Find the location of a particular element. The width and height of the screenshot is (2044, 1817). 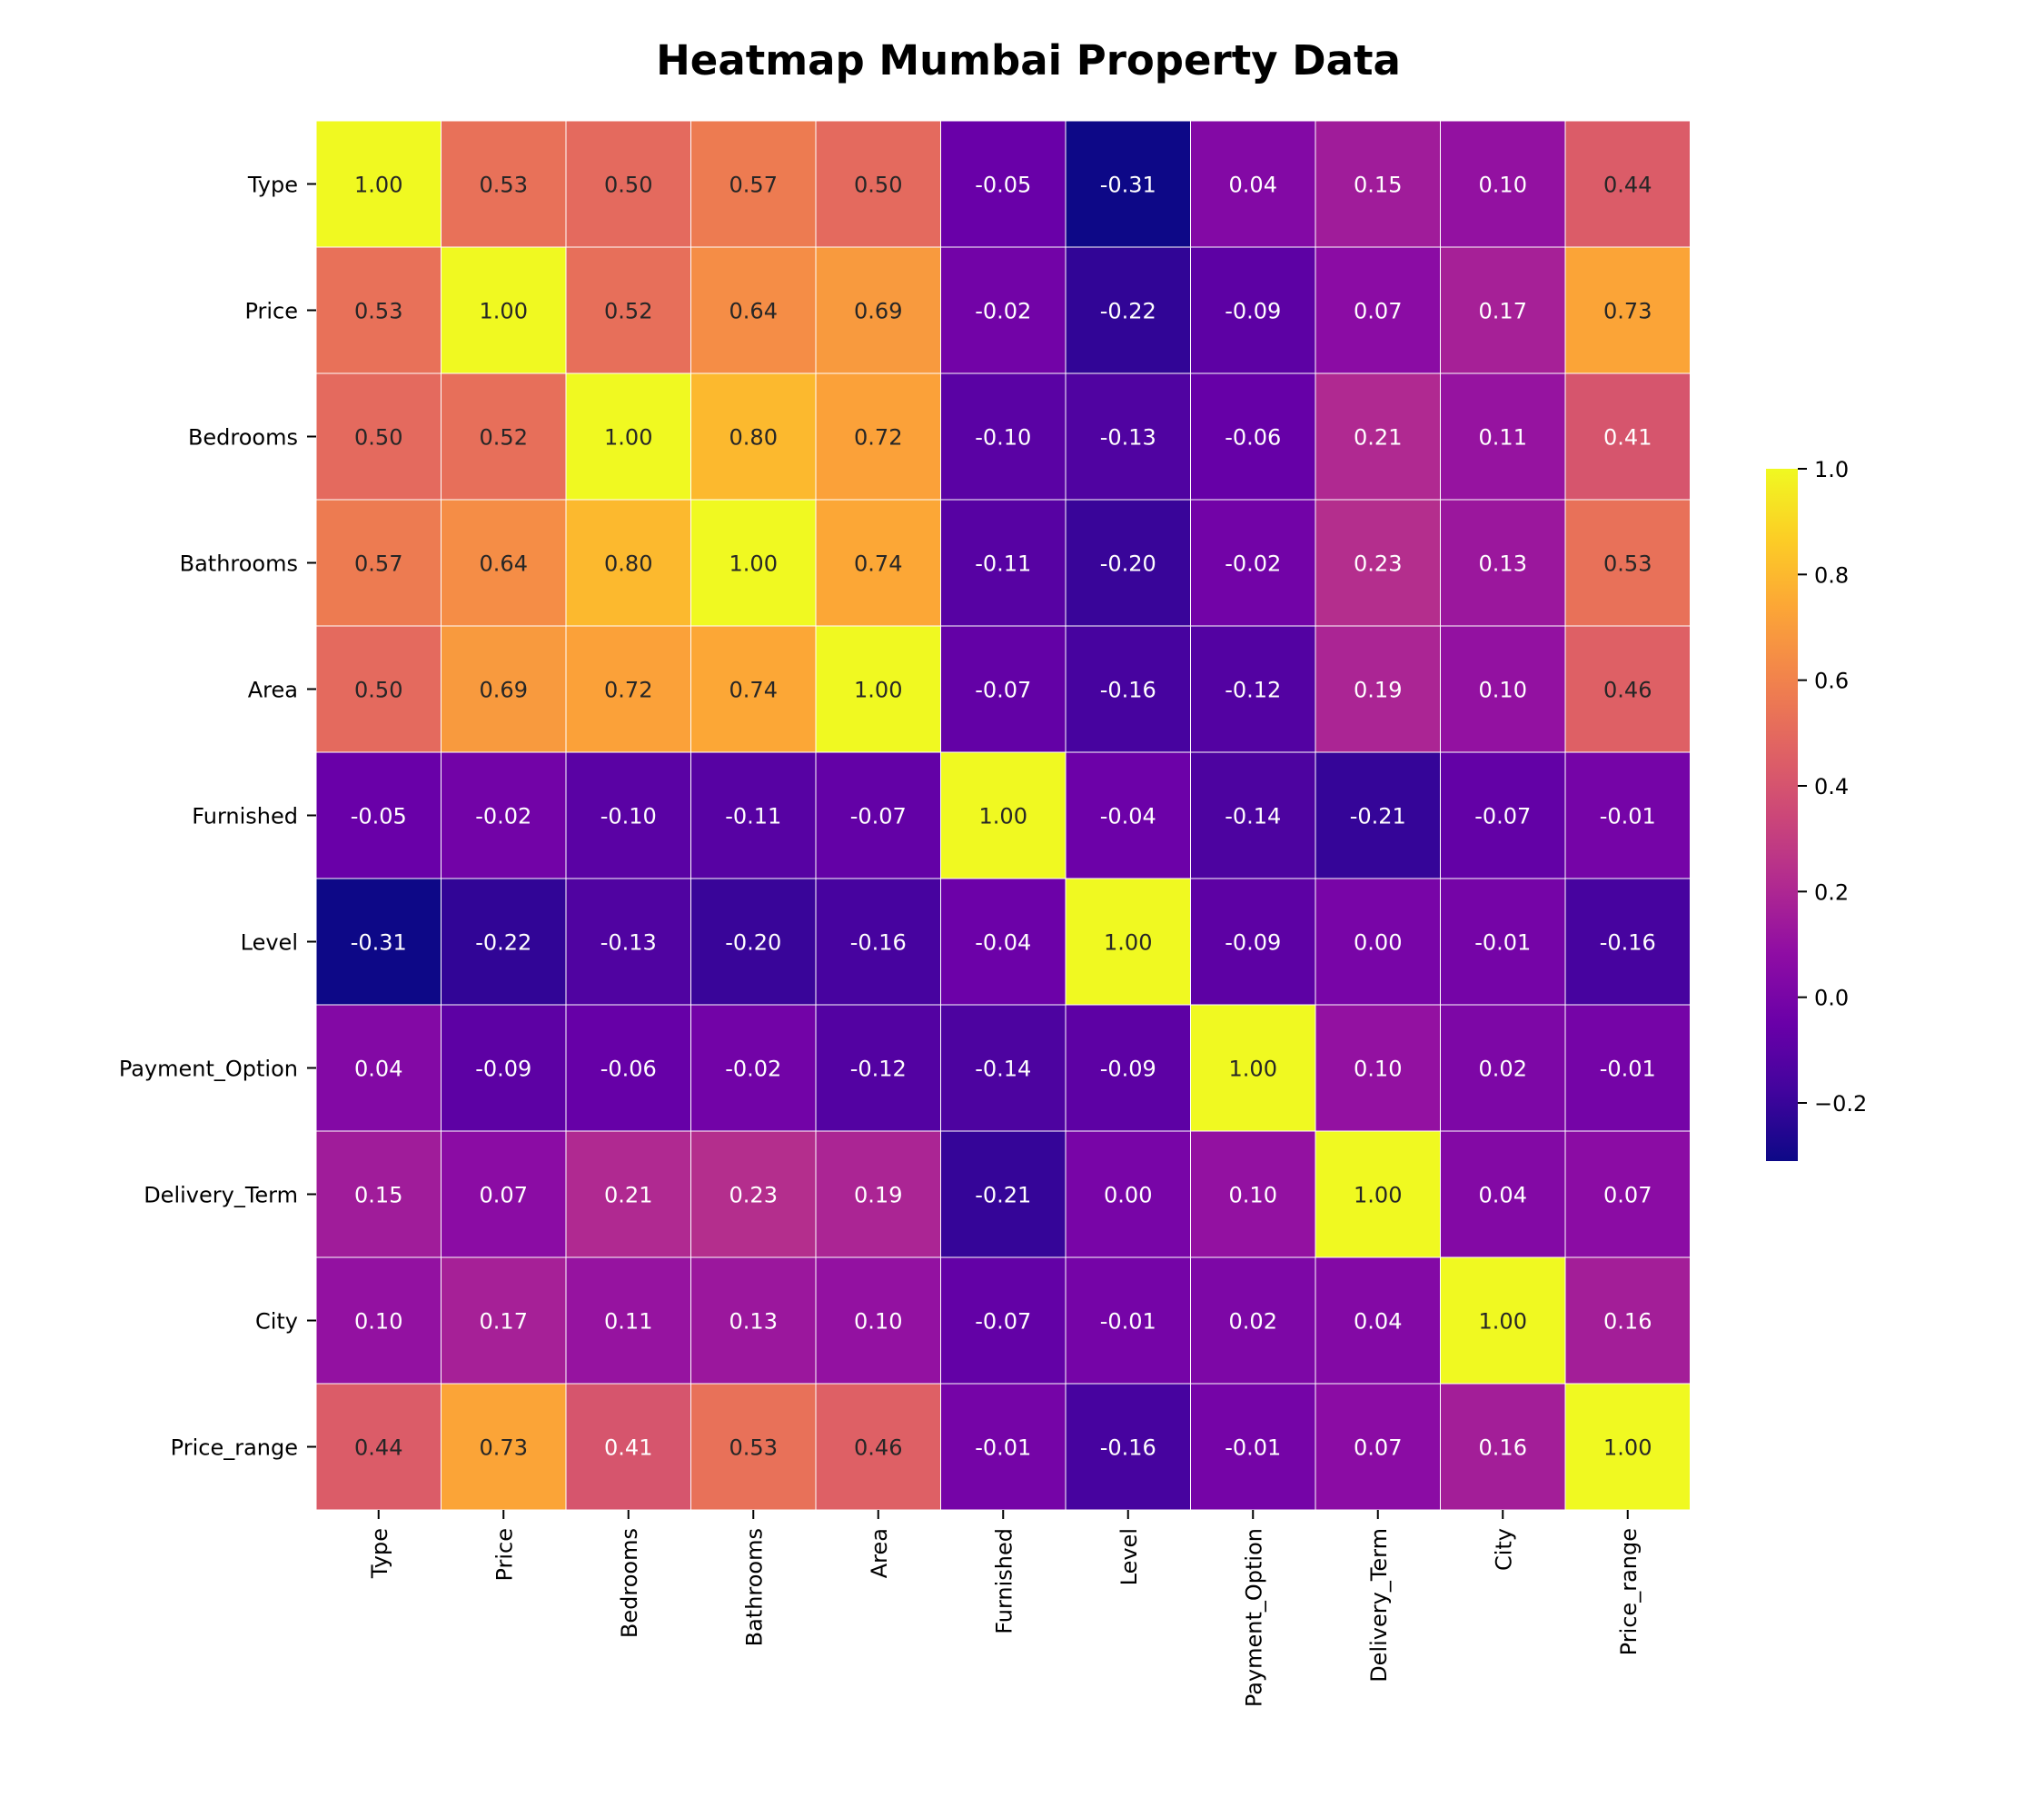

cell-value-label: 0.16 is located at coordinates (1628, 1322).